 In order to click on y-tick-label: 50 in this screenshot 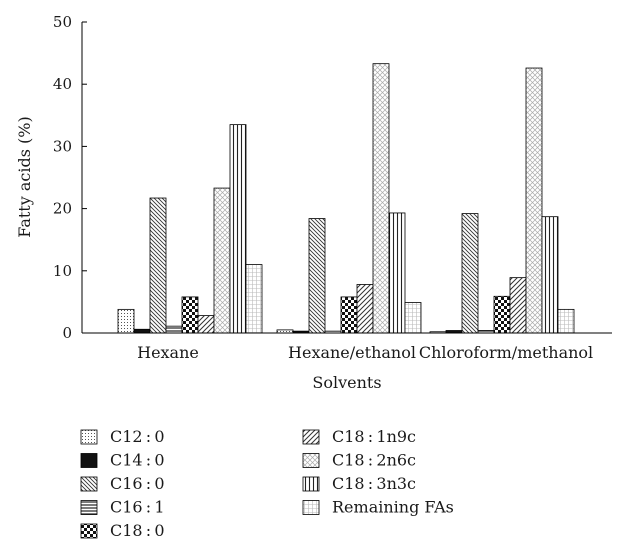, I will do `click(62, 22)`.